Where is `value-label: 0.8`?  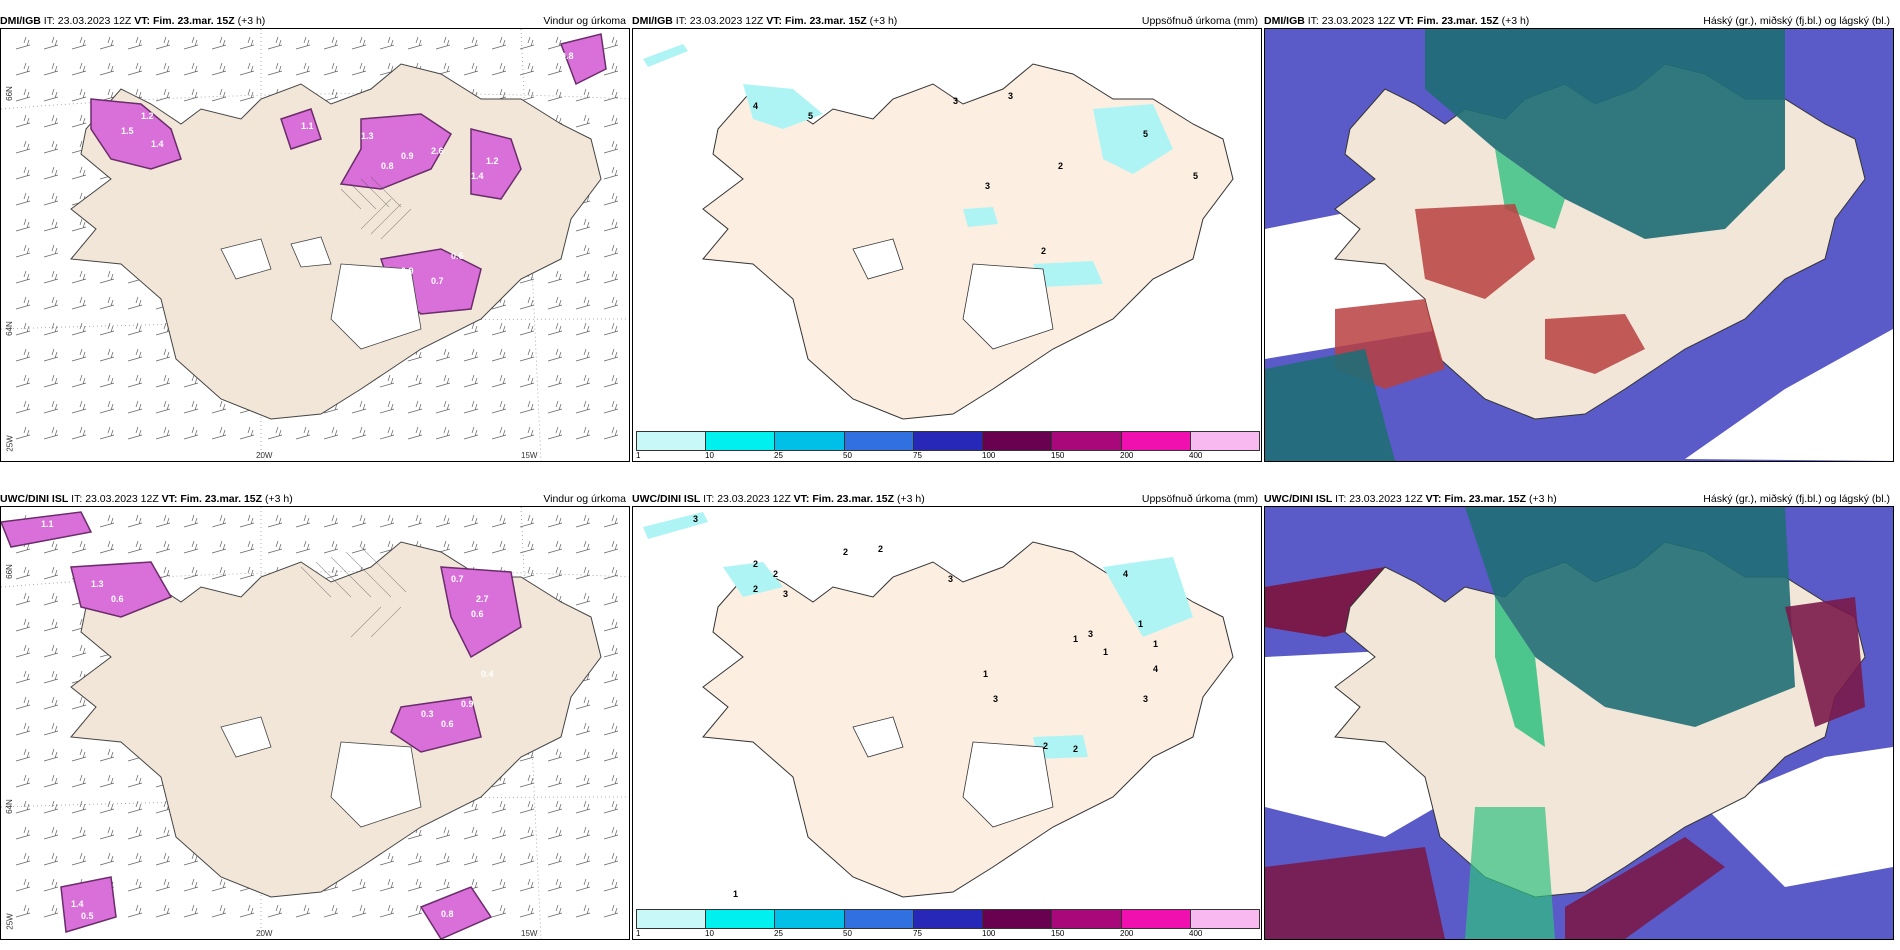 value-label: 0.8 is located at coordinates (567, 56).